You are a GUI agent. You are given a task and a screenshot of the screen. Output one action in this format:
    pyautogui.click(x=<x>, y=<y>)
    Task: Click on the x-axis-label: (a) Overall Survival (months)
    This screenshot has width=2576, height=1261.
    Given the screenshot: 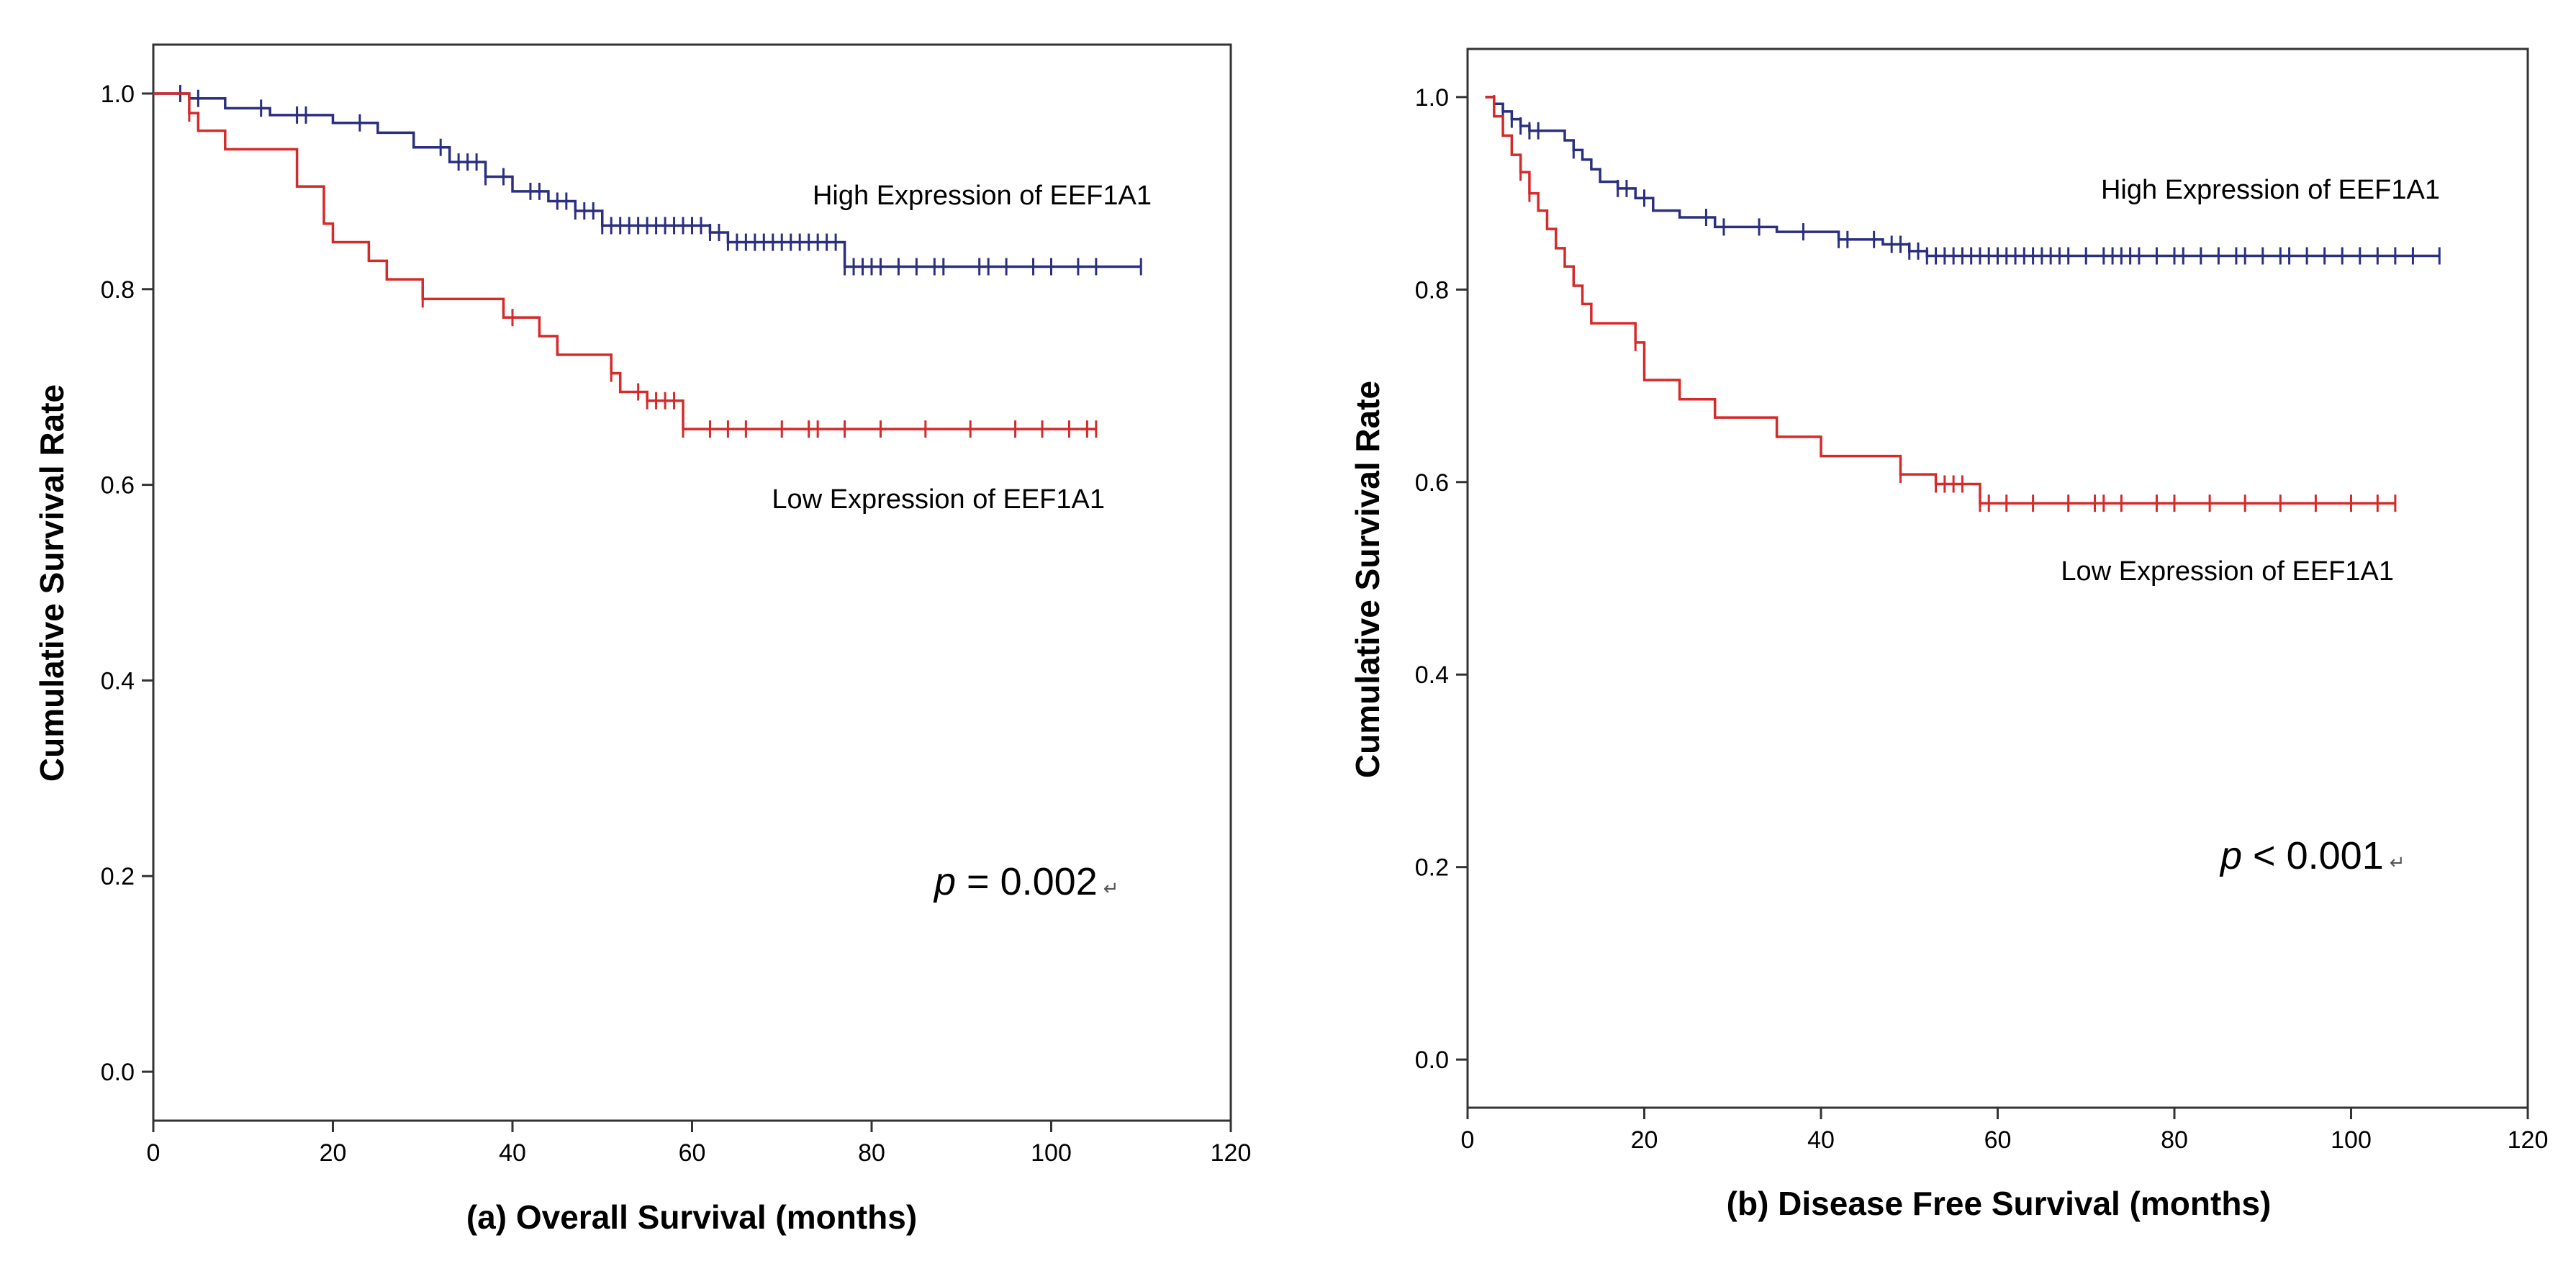 What is the action you would take?
    pyautogui.click(x=691, y=1217)
    